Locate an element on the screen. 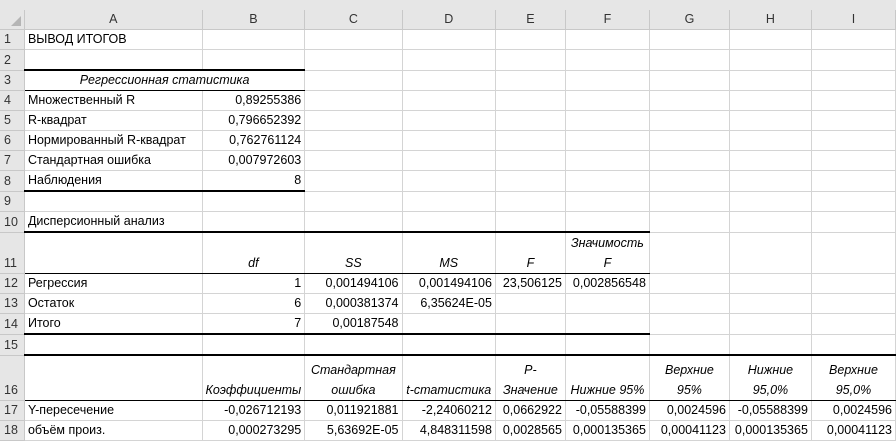 This screenshot has width=896, height=441. coef-value: 0,0662922 is located at coordinates (530, 410).